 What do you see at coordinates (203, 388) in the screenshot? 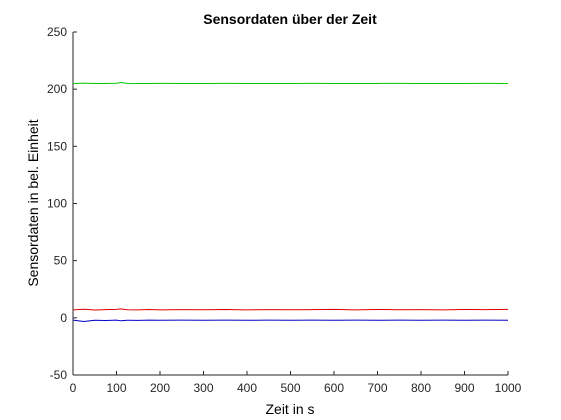
I see `x-tick-label: 300` at bounding box center [203, 388].